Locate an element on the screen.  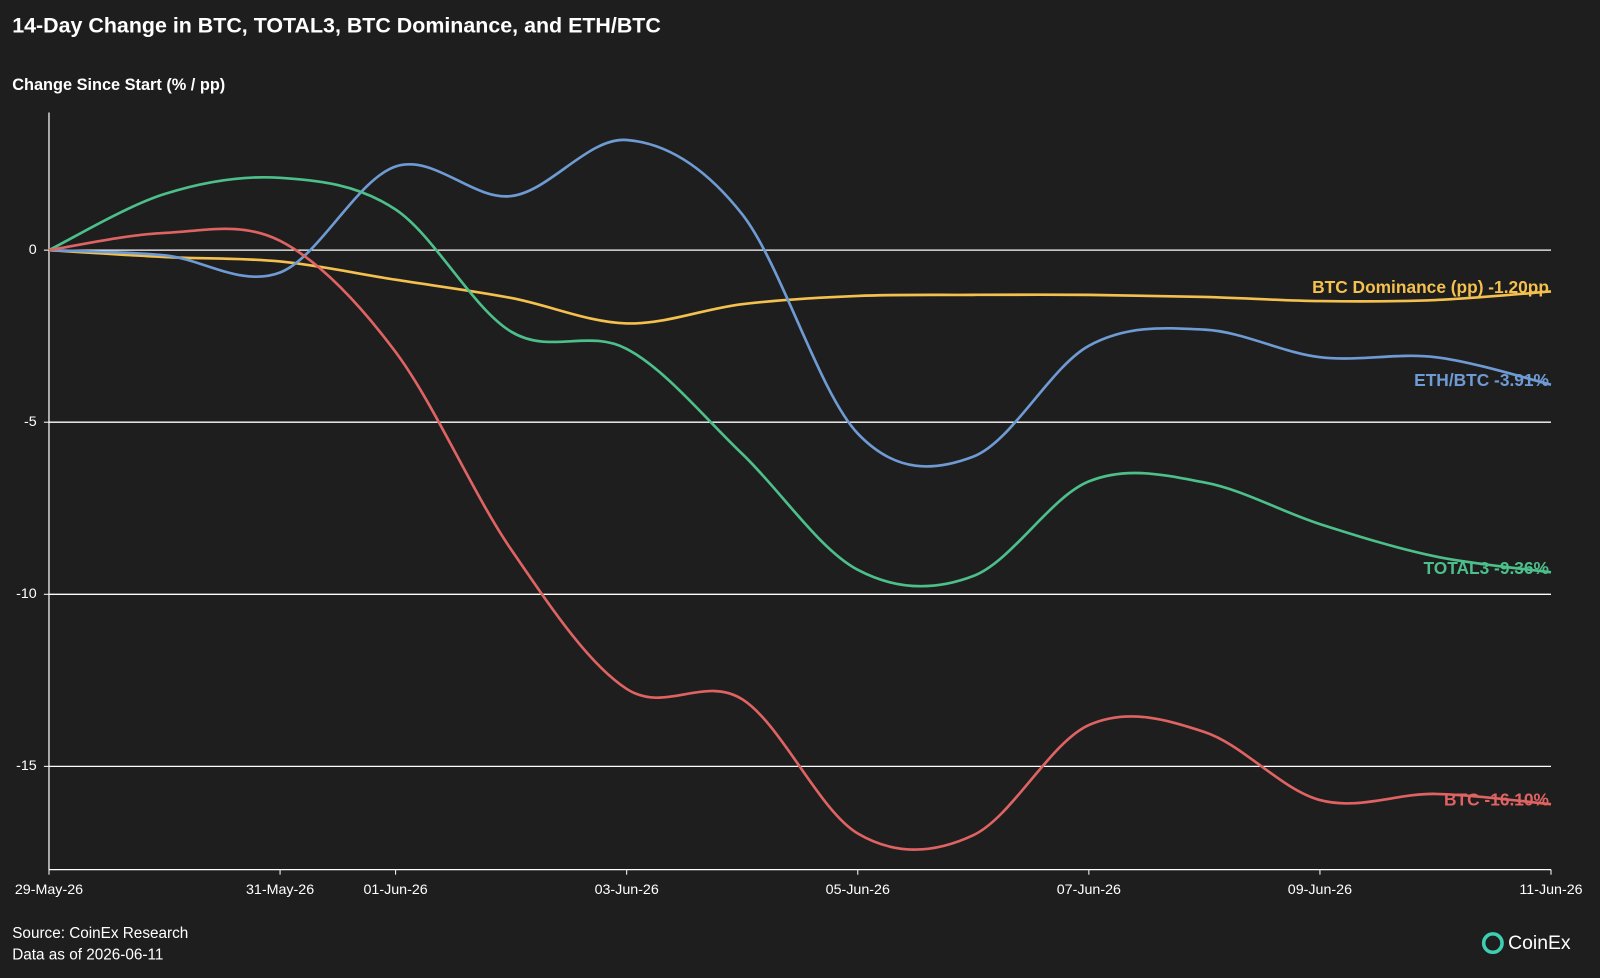
x-tick-label: 29-May-26 is located at coordinates (49, 890).